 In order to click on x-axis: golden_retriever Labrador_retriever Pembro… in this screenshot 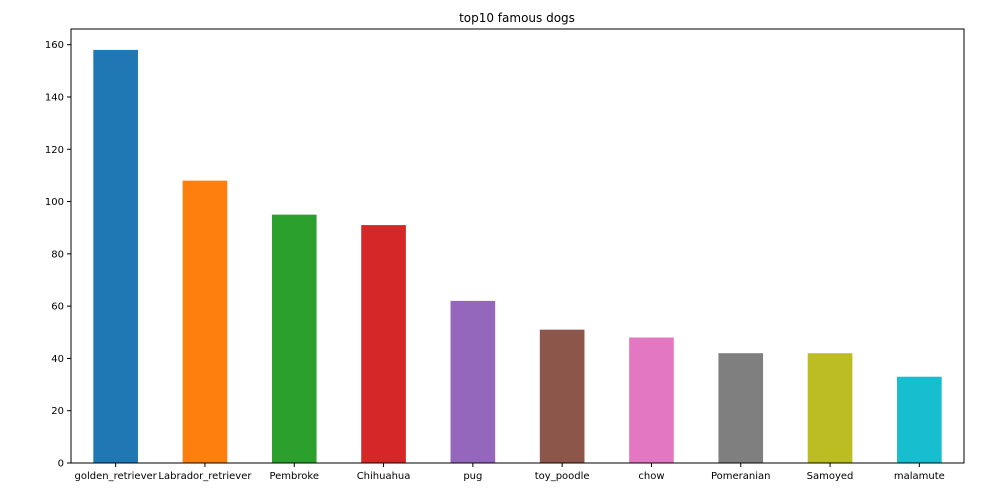, I will do `click(510, 472)`.